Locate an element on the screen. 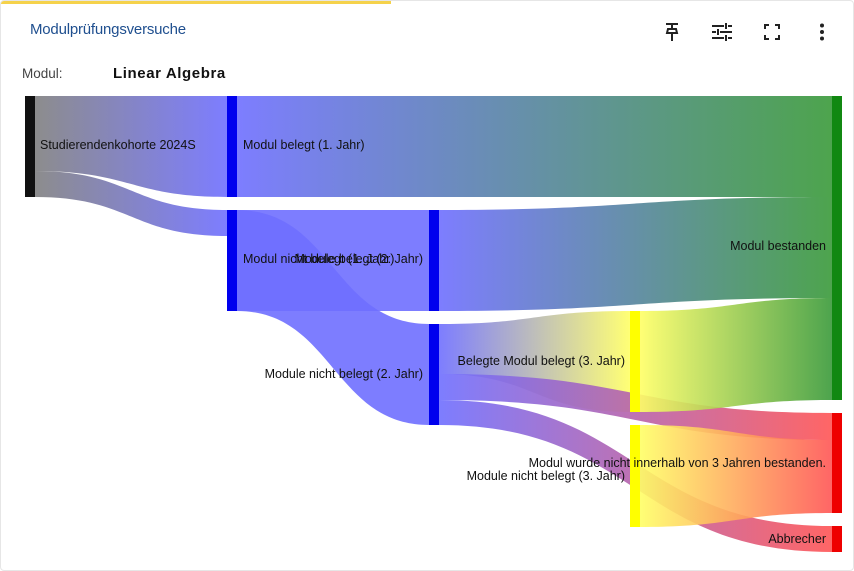 Image resolution: width=854 pixels, height=571 pixels. card-toolbar is located at coordinates (747, 32).